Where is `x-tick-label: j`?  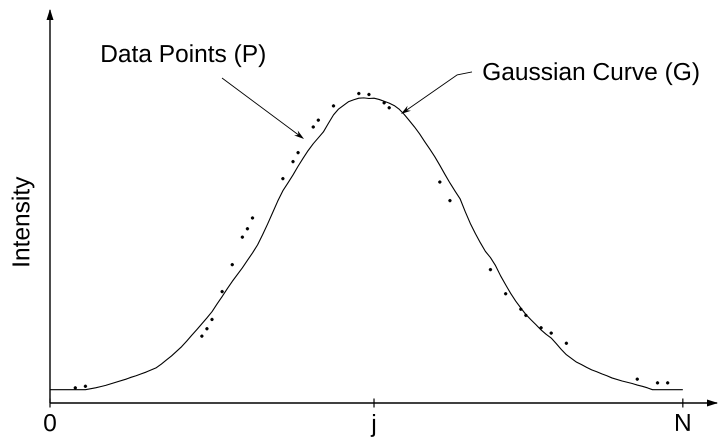
x-tick-label: j is located at coordinates (373, 425).